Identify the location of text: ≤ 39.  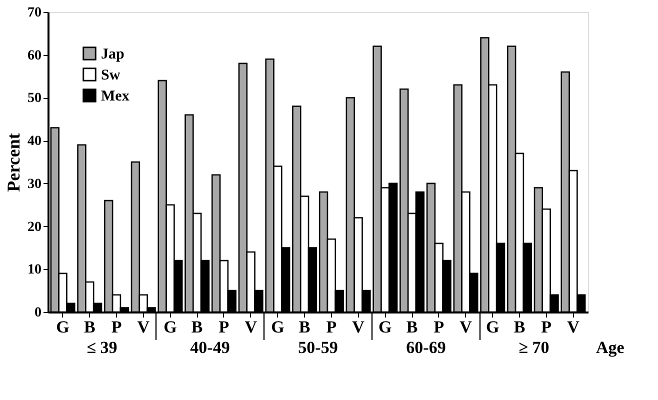
(102, 347).